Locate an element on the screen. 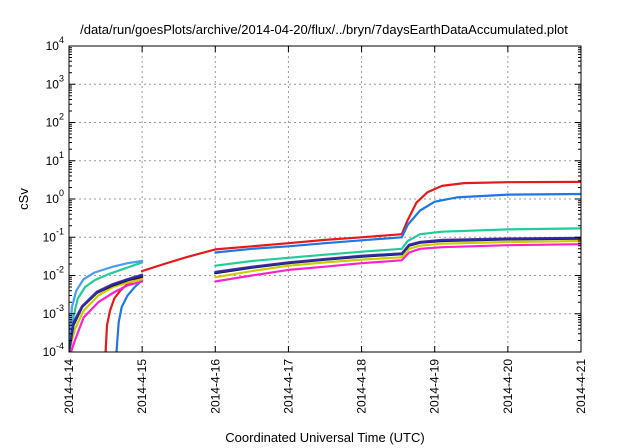 This screenshot has width=640, height=448. y-tick-label: 10² is located at coordinates (55, 121).